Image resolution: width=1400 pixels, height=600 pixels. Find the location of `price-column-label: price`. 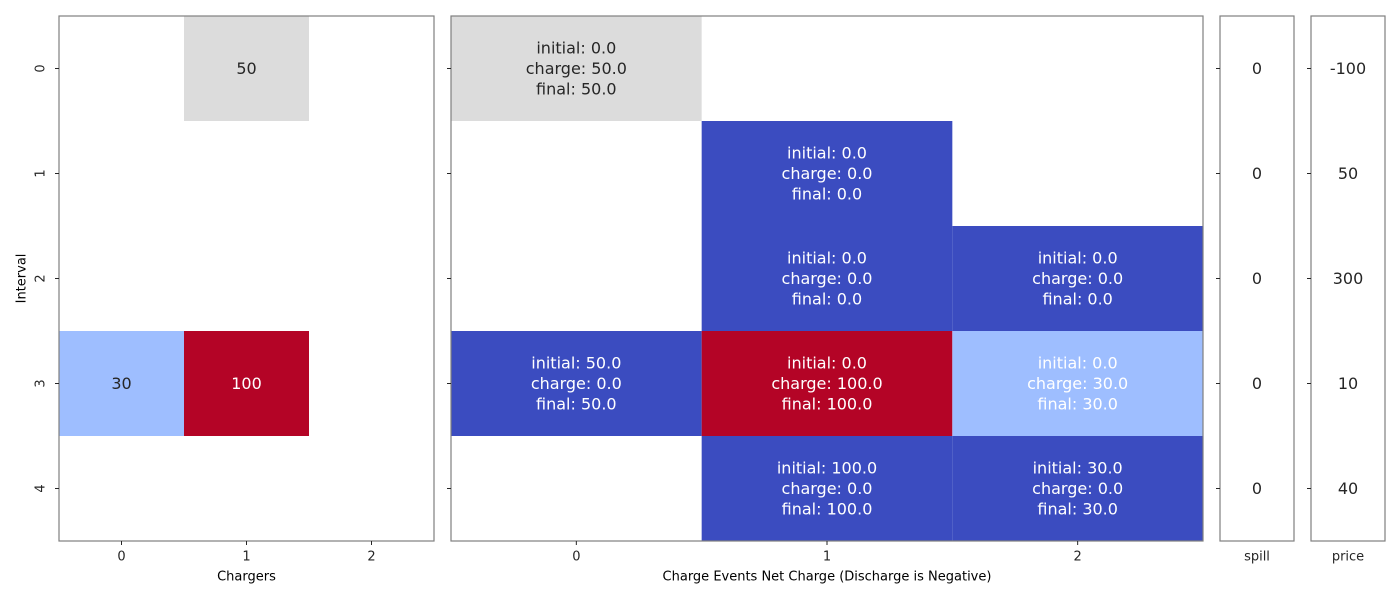

price-column-label: price is located at coordinates (1348, 557).